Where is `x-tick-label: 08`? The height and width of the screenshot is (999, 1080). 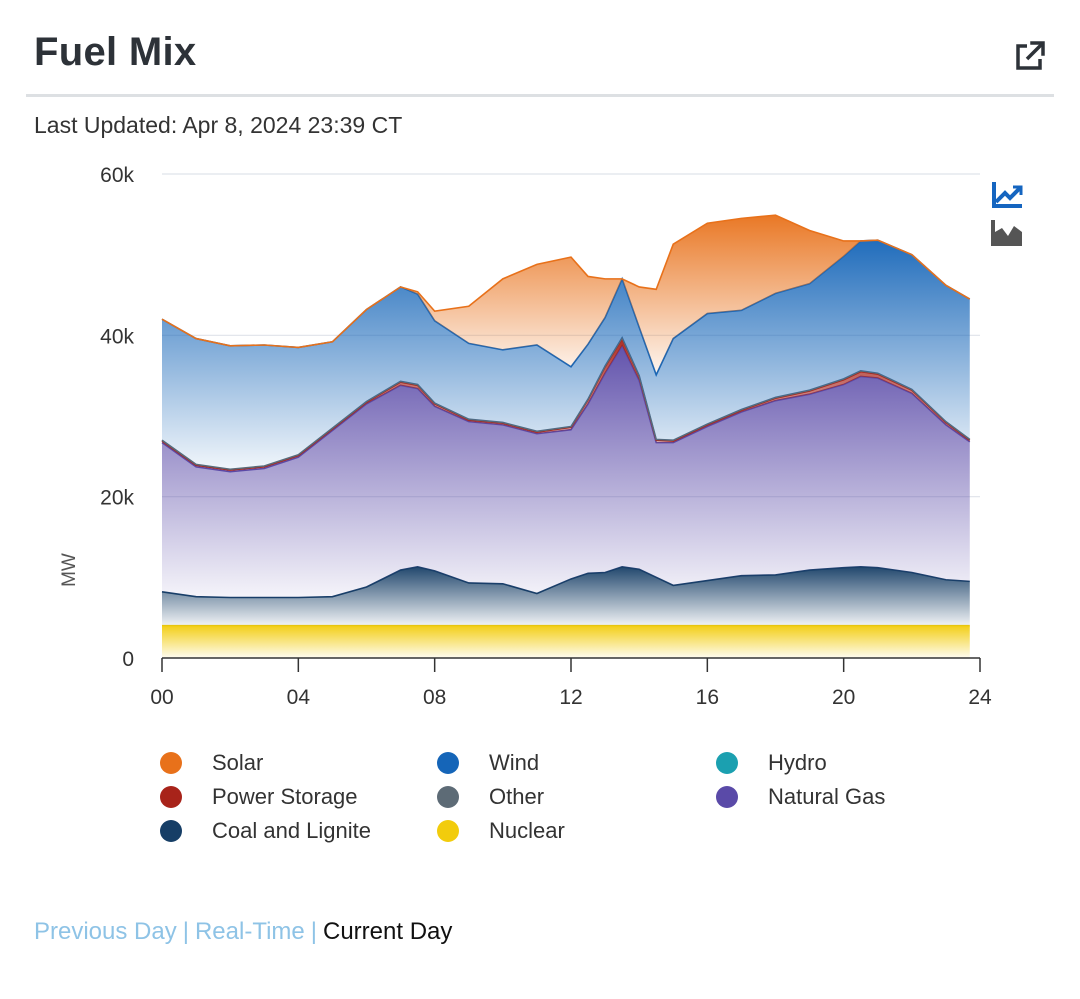
x-tick-label: 08 is located at coordinates (434, 697).